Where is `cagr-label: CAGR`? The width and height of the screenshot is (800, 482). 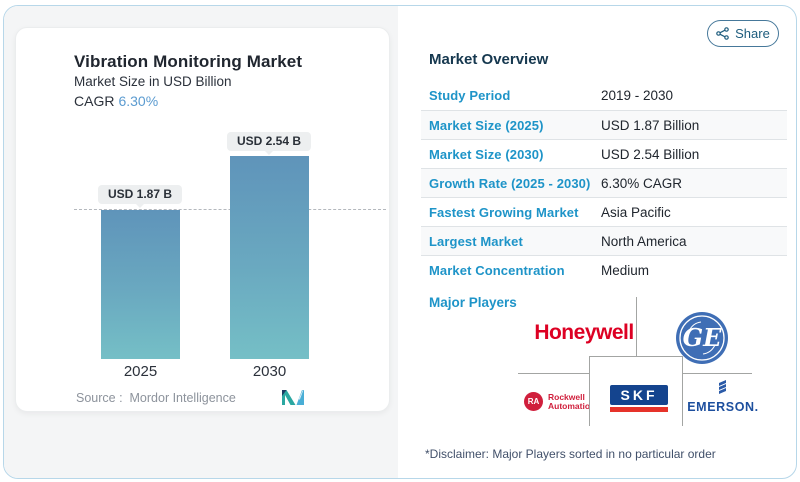
cagr-label: CAGR is located at coordinates (94, 101).